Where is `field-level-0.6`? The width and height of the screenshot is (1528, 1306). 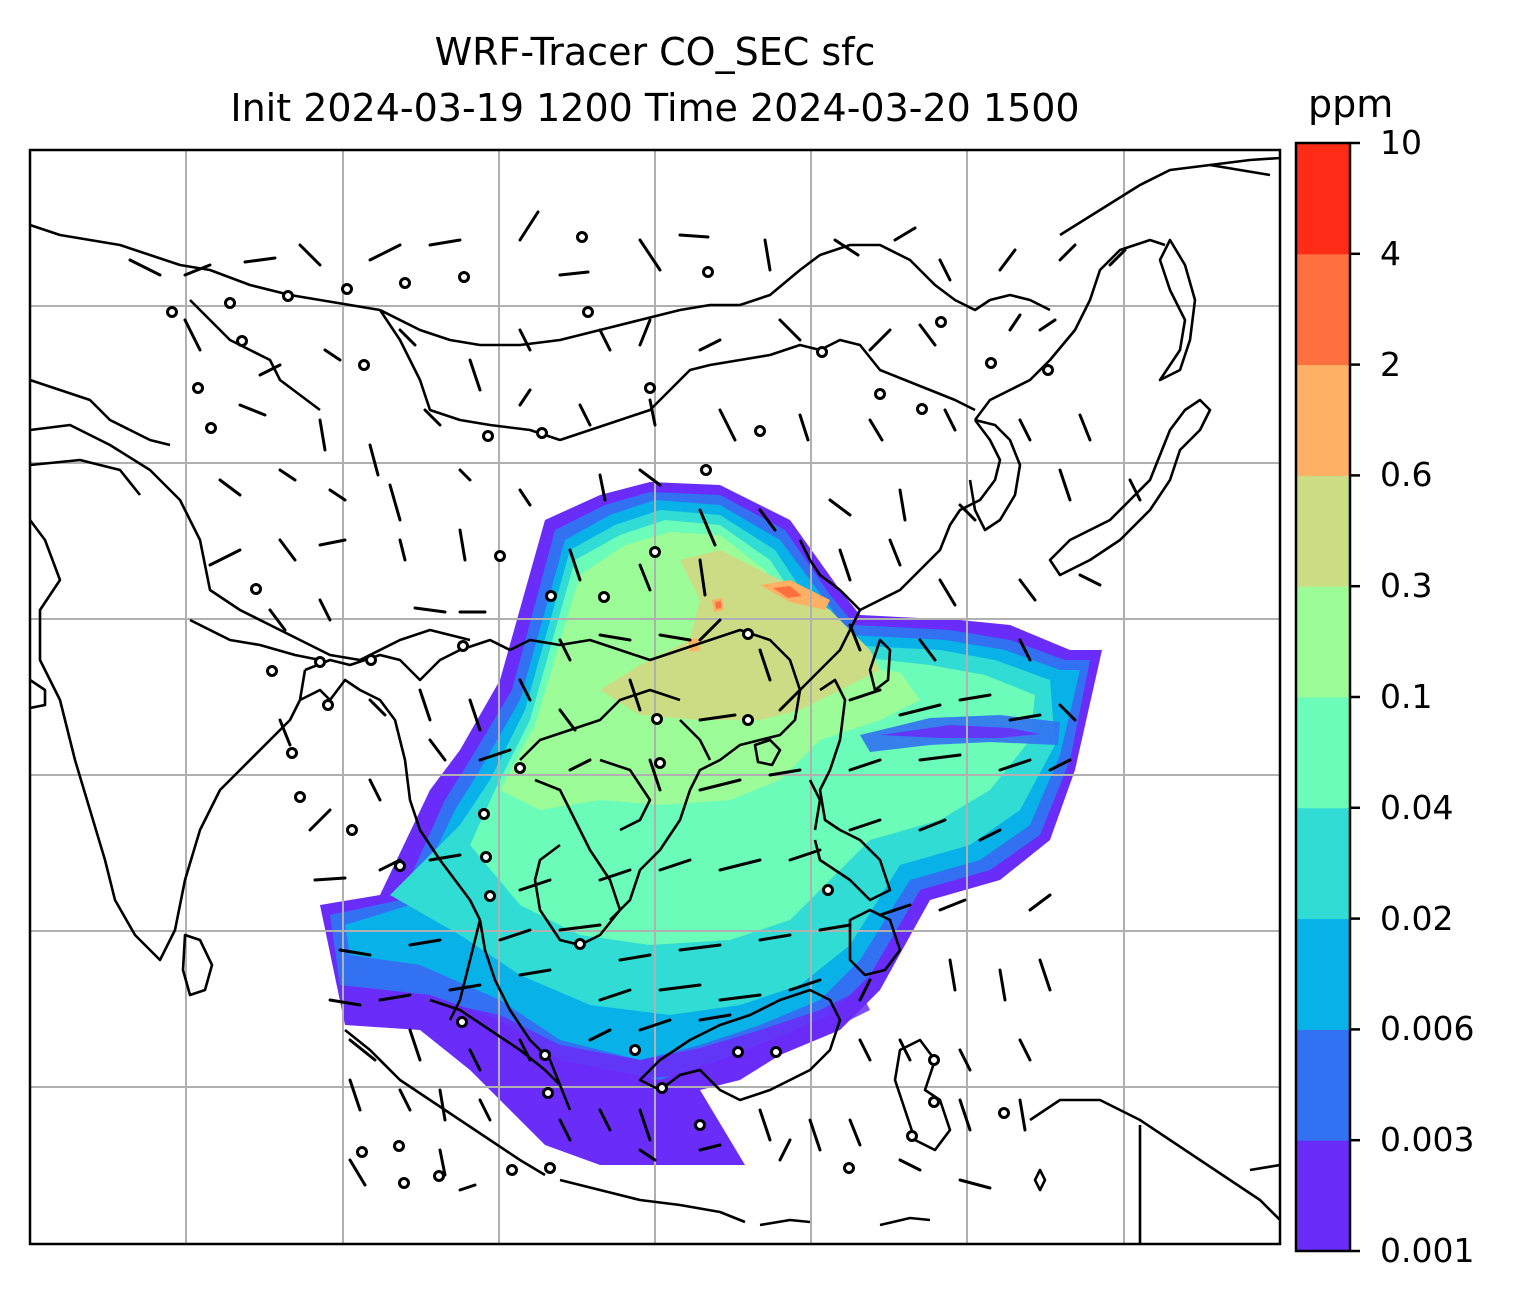
field-level-0.6 is located at coordinates (759, 616).